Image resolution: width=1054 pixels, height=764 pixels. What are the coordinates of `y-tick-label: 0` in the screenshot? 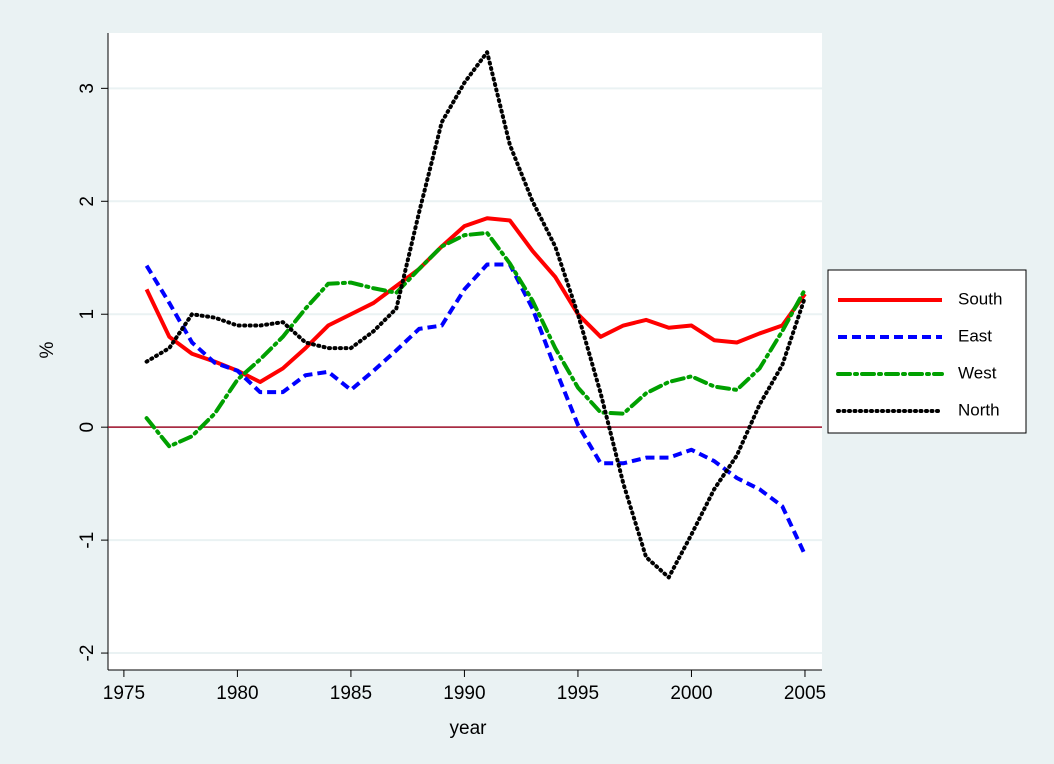 It's located at (87, 427).